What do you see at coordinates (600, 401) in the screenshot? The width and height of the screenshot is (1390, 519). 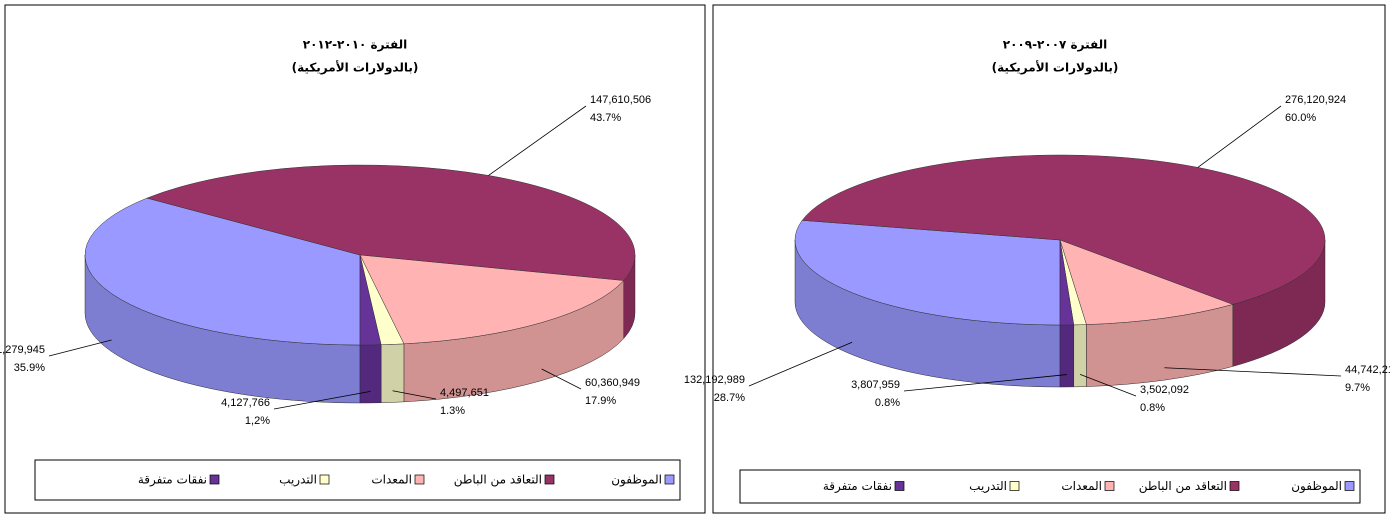 I see `percent-label: 17.9%` at bounding box center [600, 401].